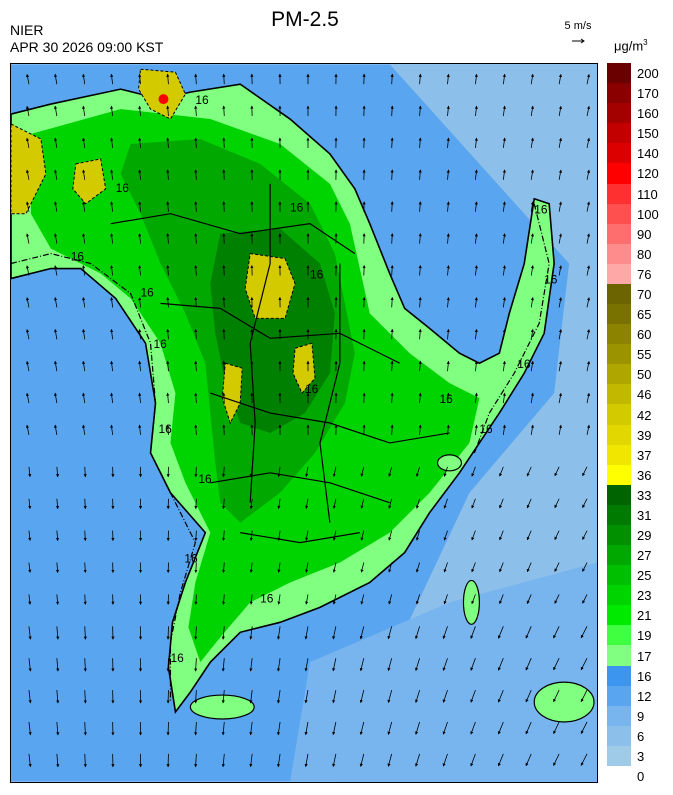  Describe the element at coordinates (641, 777) in the screenshot. I see `legend-label: 0` at that location.